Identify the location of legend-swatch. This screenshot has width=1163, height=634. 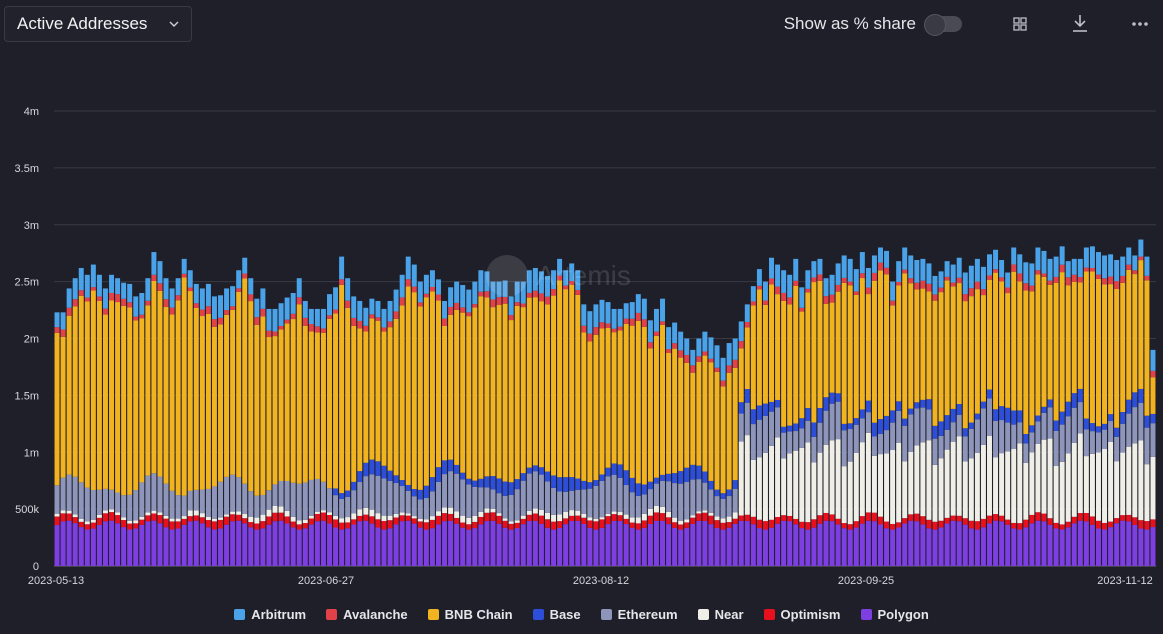
(606, 614).